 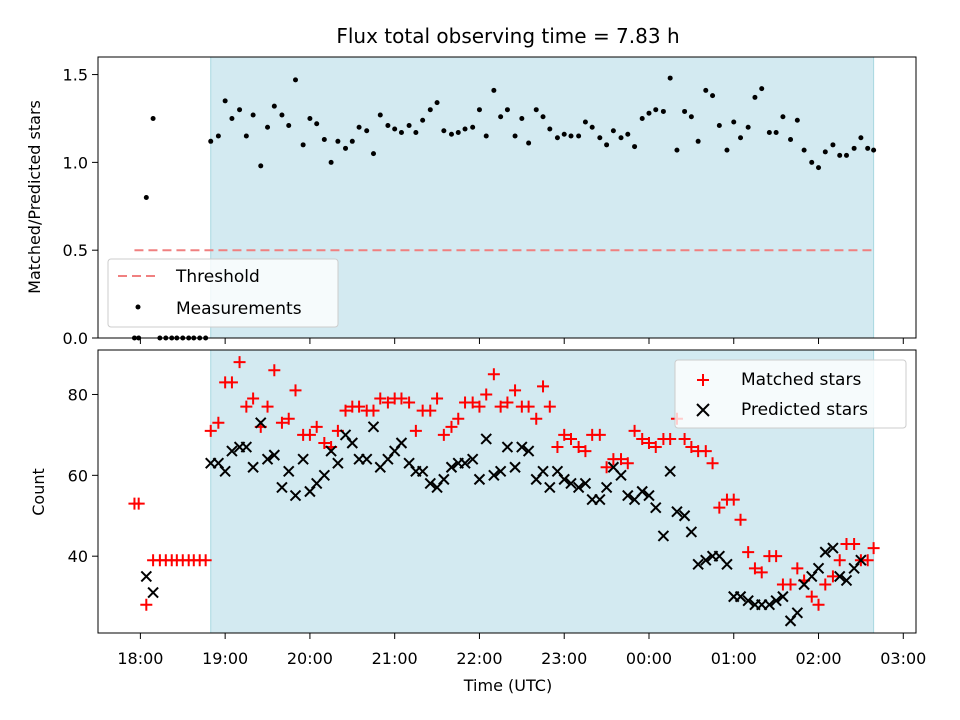 I want to click on legend-measurements-swatch, so click(x=138, y=307).